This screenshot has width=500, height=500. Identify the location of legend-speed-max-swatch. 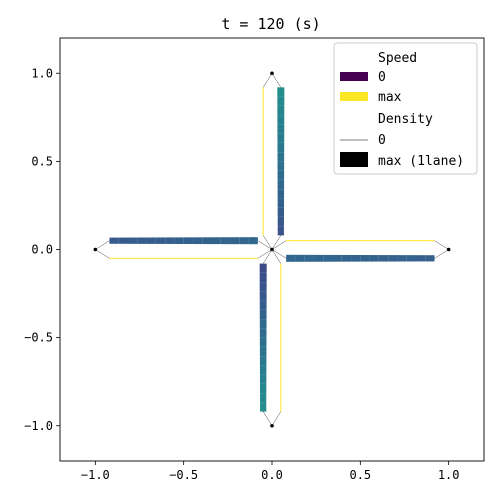
(354, 96).